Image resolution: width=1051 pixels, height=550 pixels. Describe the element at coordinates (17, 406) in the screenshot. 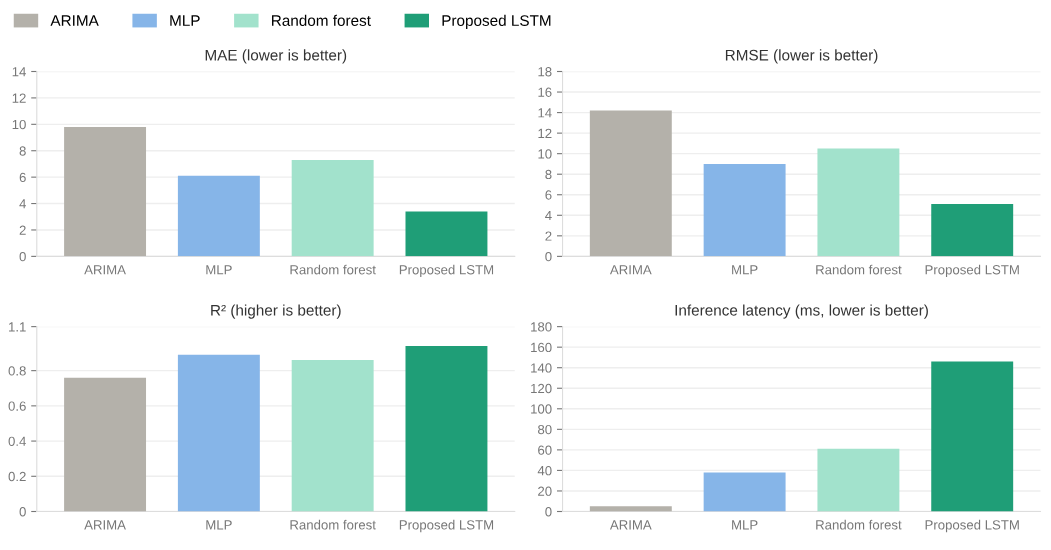

I see `y-tick-label: 0.6` at that location.